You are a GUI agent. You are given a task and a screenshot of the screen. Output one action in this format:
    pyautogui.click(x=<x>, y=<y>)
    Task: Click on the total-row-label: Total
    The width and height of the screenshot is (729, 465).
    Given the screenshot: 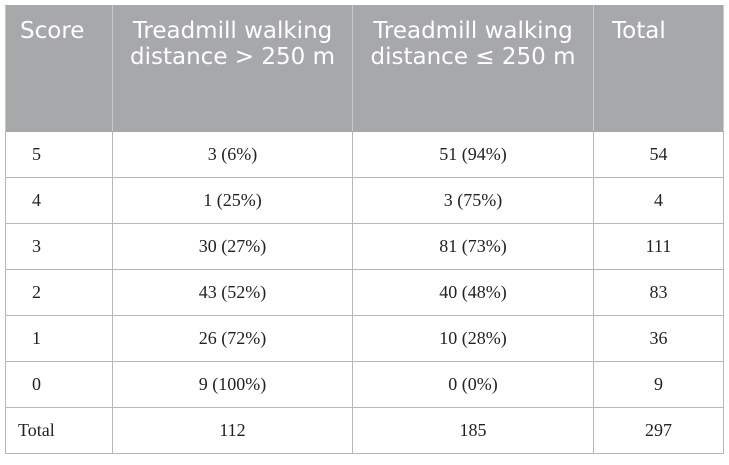 What is the action you would take?
    pyautogui.click(x=59, y=430)
    